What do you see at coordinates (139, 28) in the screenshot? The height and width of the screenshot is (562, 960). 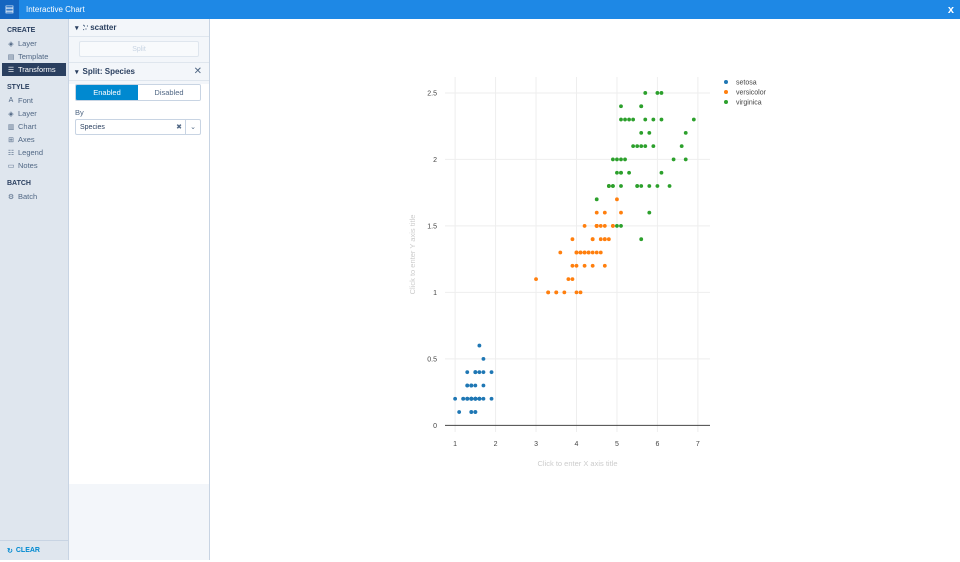 I see `trace-fold-header: ▾ ⁚∵ scatter` at bounding box center [139, 28].